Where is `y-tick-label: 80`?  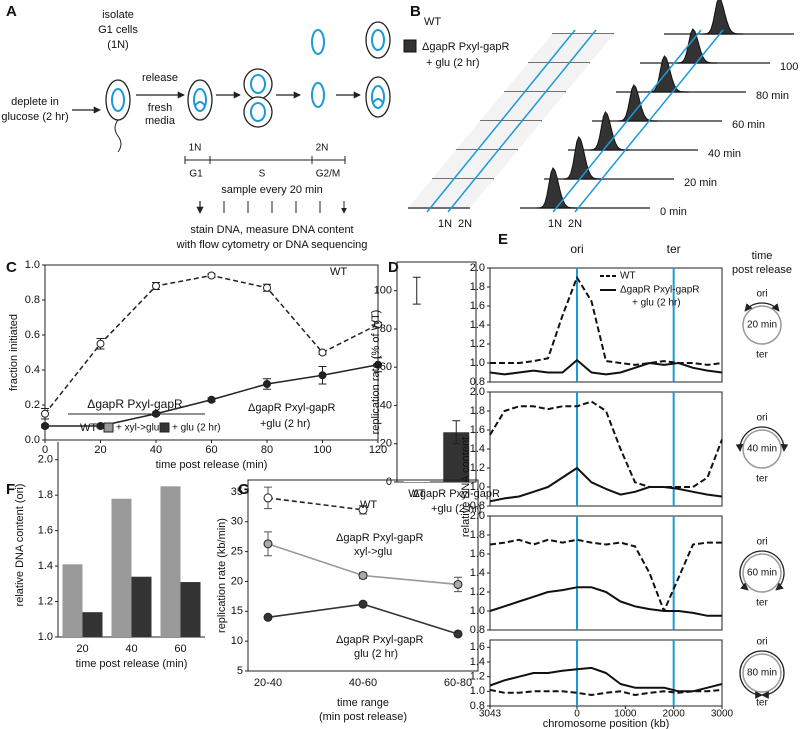 y-tick-label: 80 is located at coordinates (386, 329).